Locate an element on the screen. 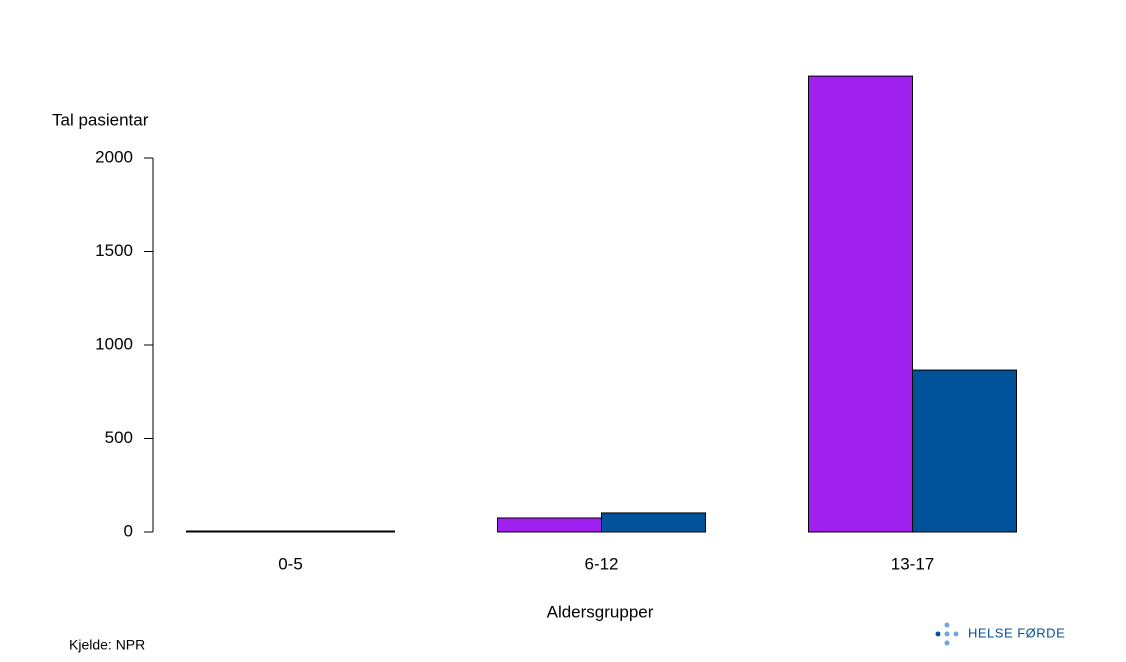  source: Kjelde: NPR is located at coordinates (107, 645).